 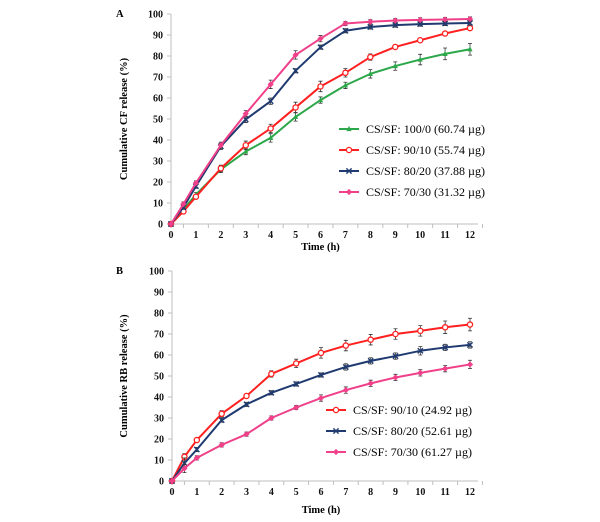 I want to click on y-tick-label: 70, so click(x=158, y=78).